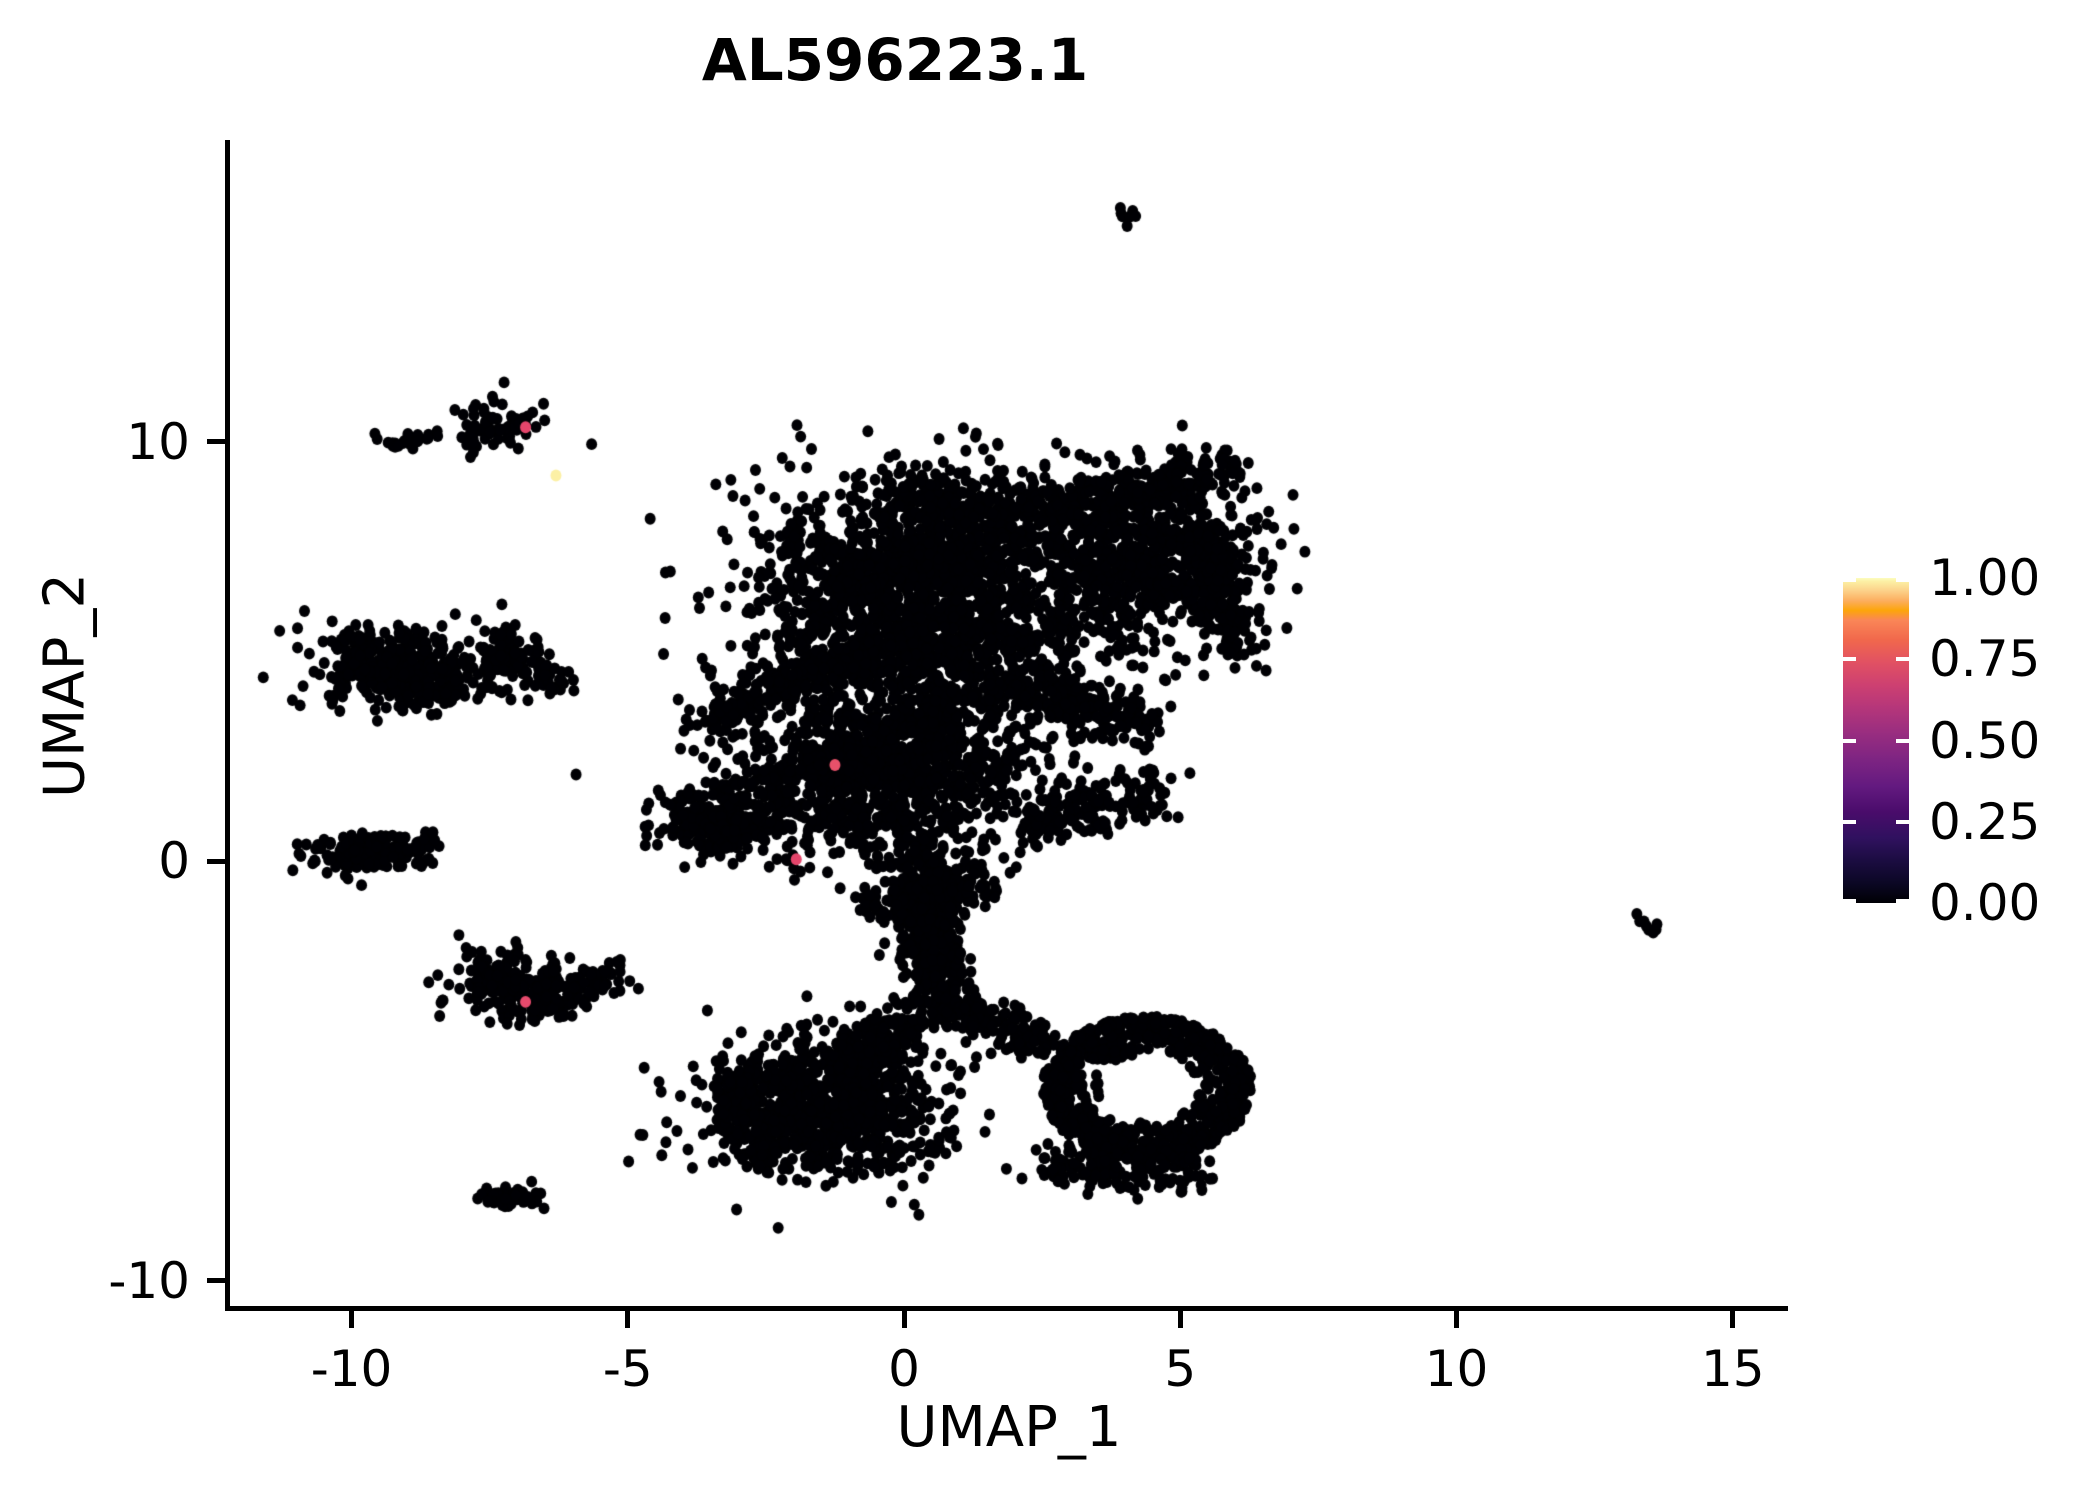 The width and height of the screenshot is (2100, 1500). Describe the element at coordinates (1985, 821) in the screenshot. I see `colorbar-tick-label: 0.25` at that location.